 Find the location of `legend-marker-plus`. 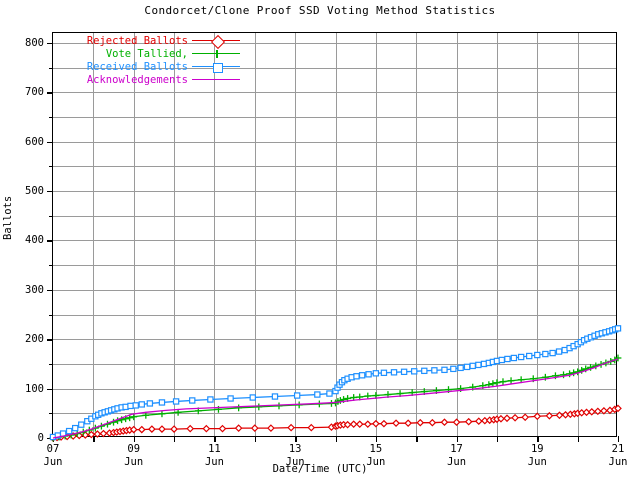

legend-marker-plus is located at coordinates (217, 53).